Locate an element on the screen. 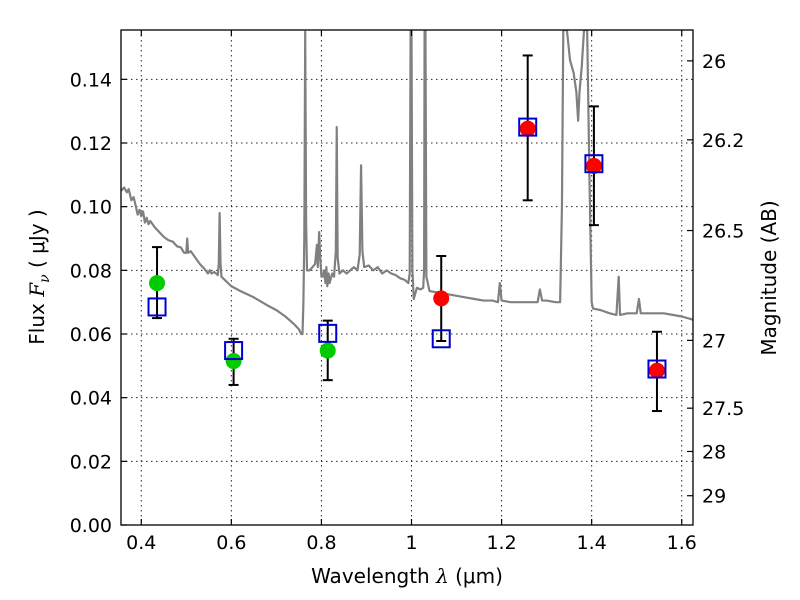 The height and width of the screenshot is (600, 800). y-tick-label: 0.14 is located at coordinates (91, 80).